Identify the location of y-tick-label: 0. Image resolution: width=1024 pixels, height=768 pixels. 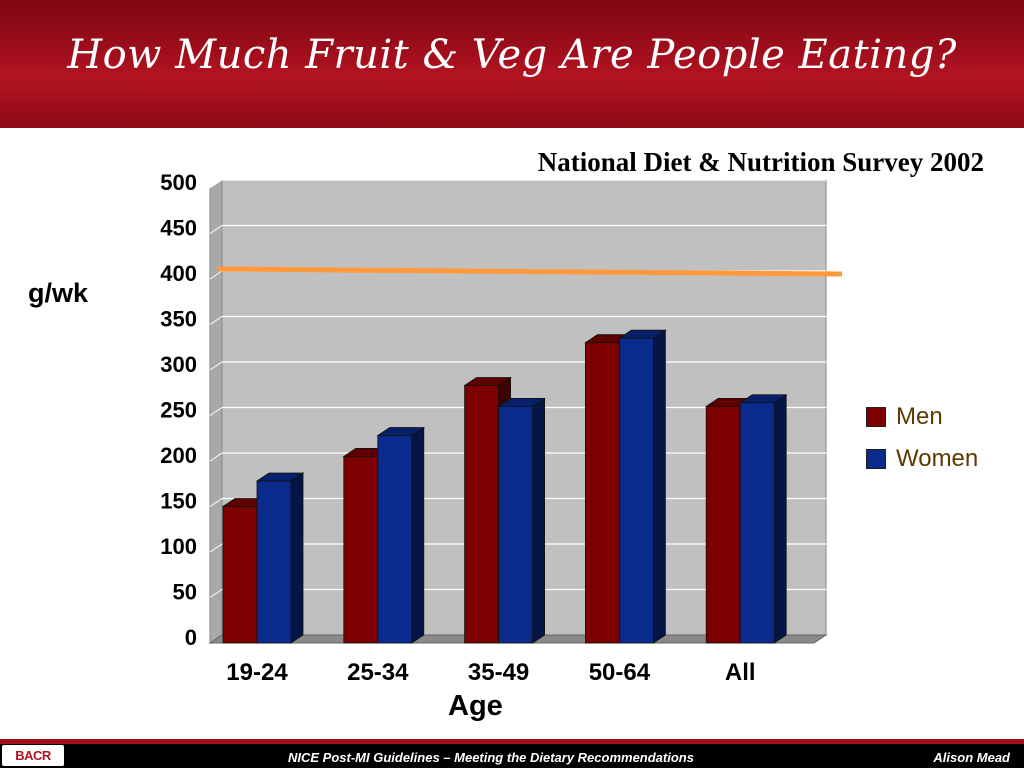
(191, 637).